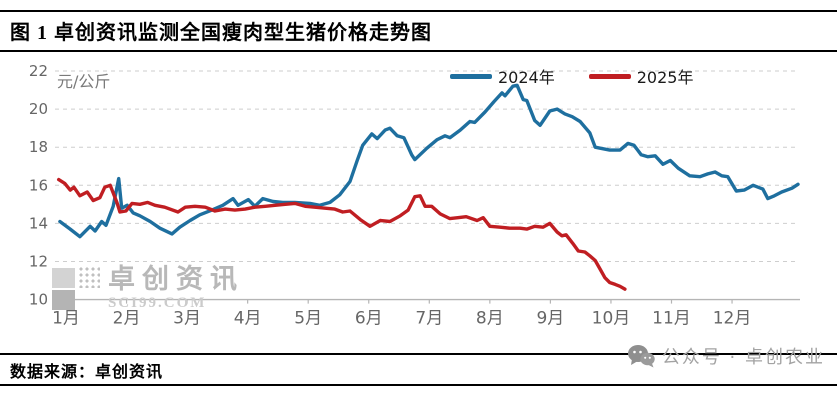  What do you see at coordinates (248, 319) in the screenshot?
I see `x-axis-label: 4月` at bounding box center [248, 319].